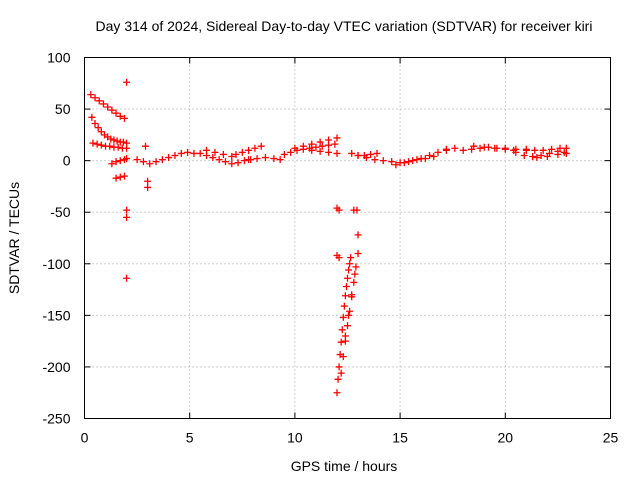 This screenshot has height=480, width=640. I want to click on series-arc-t, so click(546, 149).